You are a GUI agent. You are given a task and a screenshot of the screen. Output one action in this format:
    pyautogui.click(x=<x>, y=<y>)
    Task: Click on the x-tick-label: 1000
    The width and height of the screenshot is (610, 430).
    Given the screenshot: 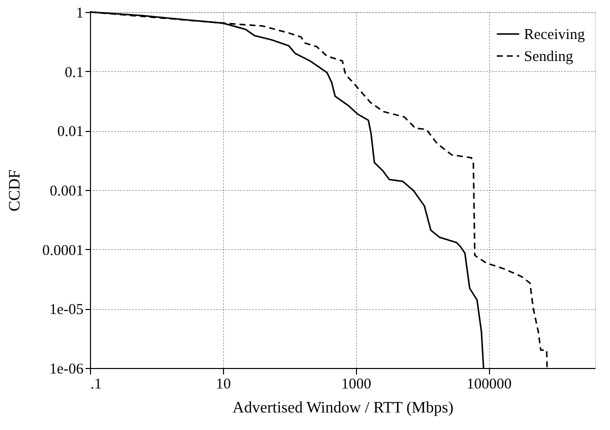 What is the action you would take?
    pyautogui.click(x=356, y=384)
    